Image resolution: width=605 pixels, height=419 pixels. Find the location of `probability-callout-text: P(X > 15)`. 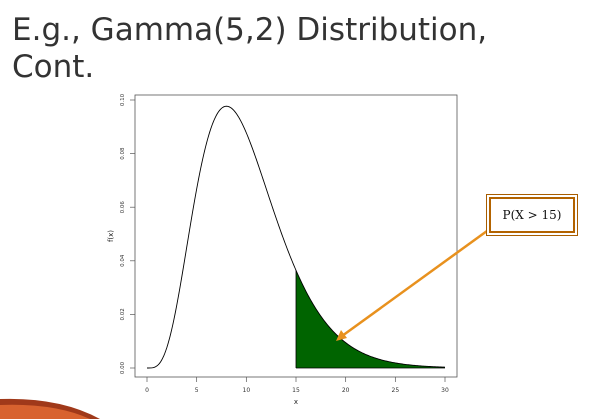

probability-callout-text: P(X > 15) is located at coordinates (532, 215).